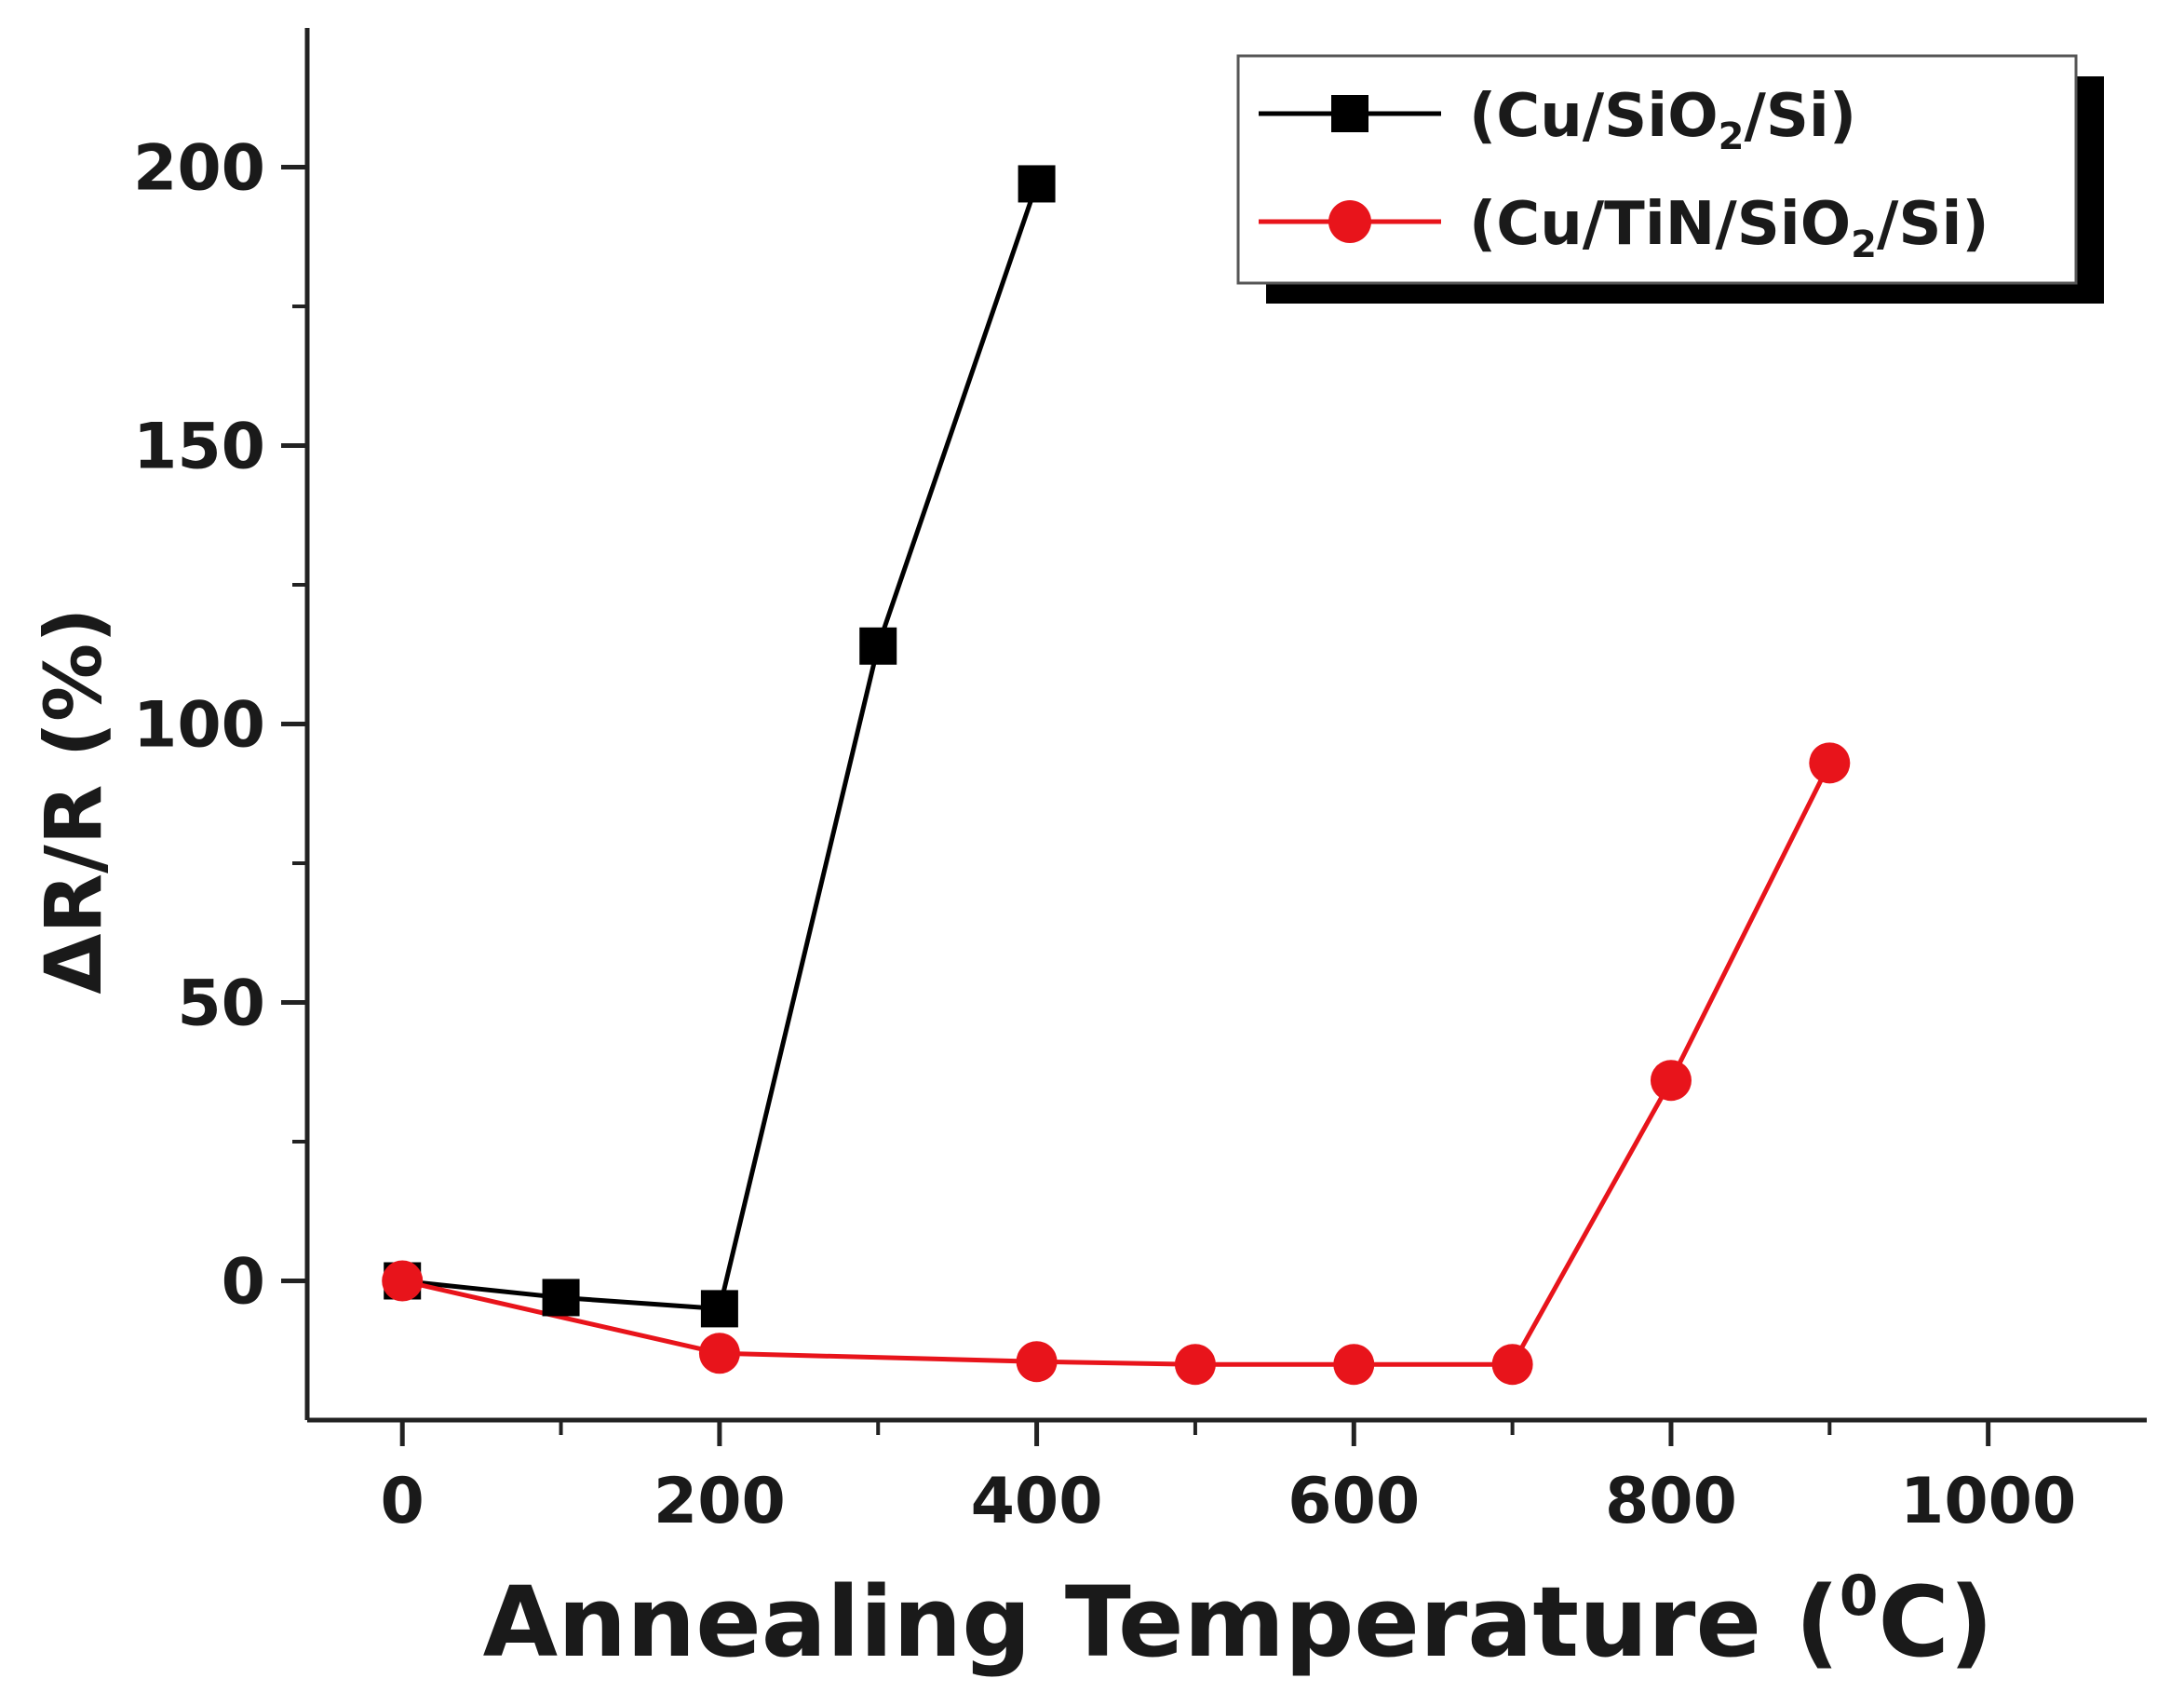  Describe the element at coordinates (1671, 1501) in the screenshot. I see `x-tick-label: 800` at that location.